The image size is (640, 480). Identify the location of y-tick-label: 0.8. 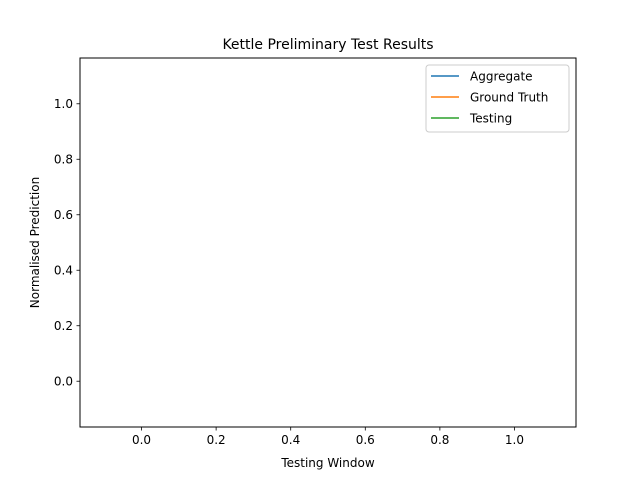
(63, 160).